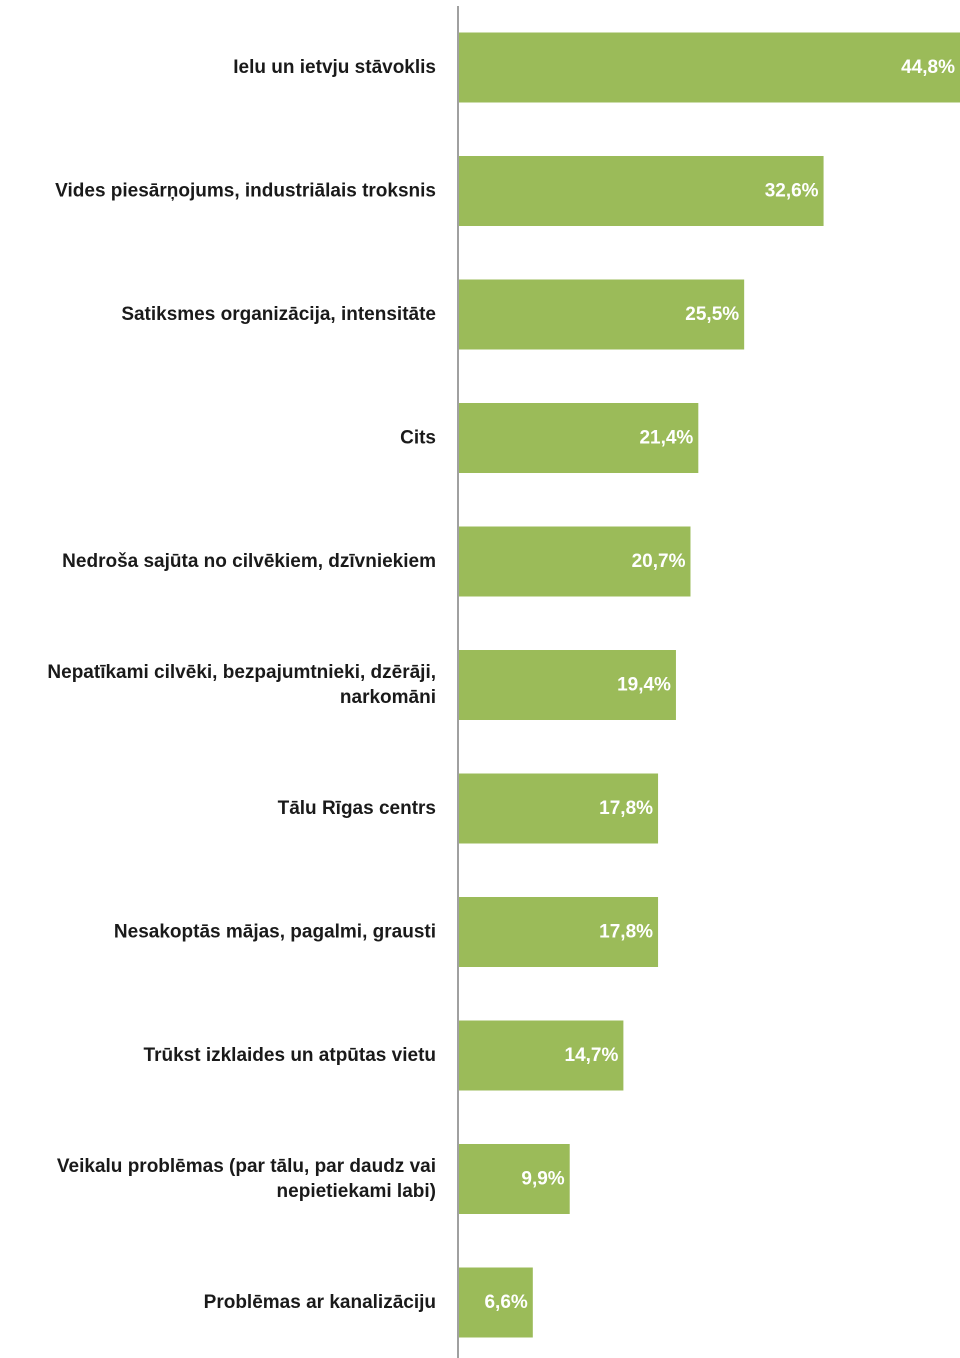 This screenshot has height=1358, width=960. Describe the element at coordinates (278, 314) in the screenshot. I see `category-label: Satiksmes organizācija, intensitāte` at that location.